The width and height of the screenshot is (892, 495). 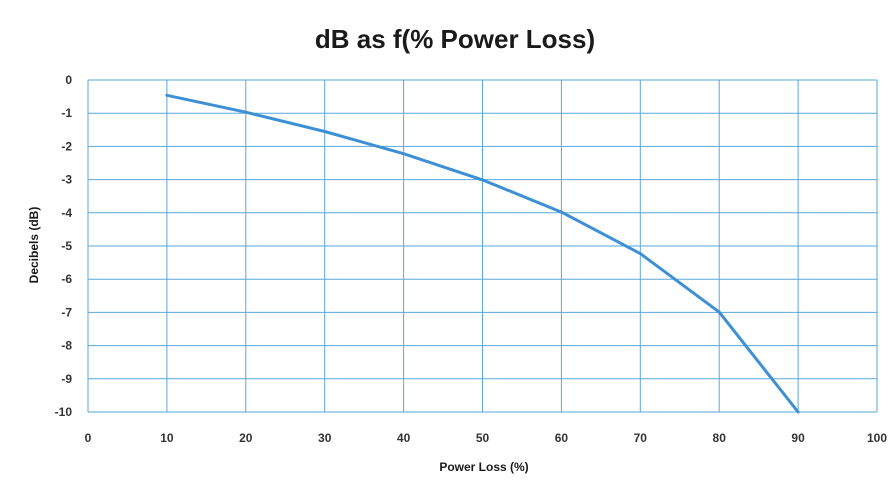 What do you see at coordinates (483, 438) in the screenshot?
I see `x-tick-label: 50` at bounding box center [483, 438].